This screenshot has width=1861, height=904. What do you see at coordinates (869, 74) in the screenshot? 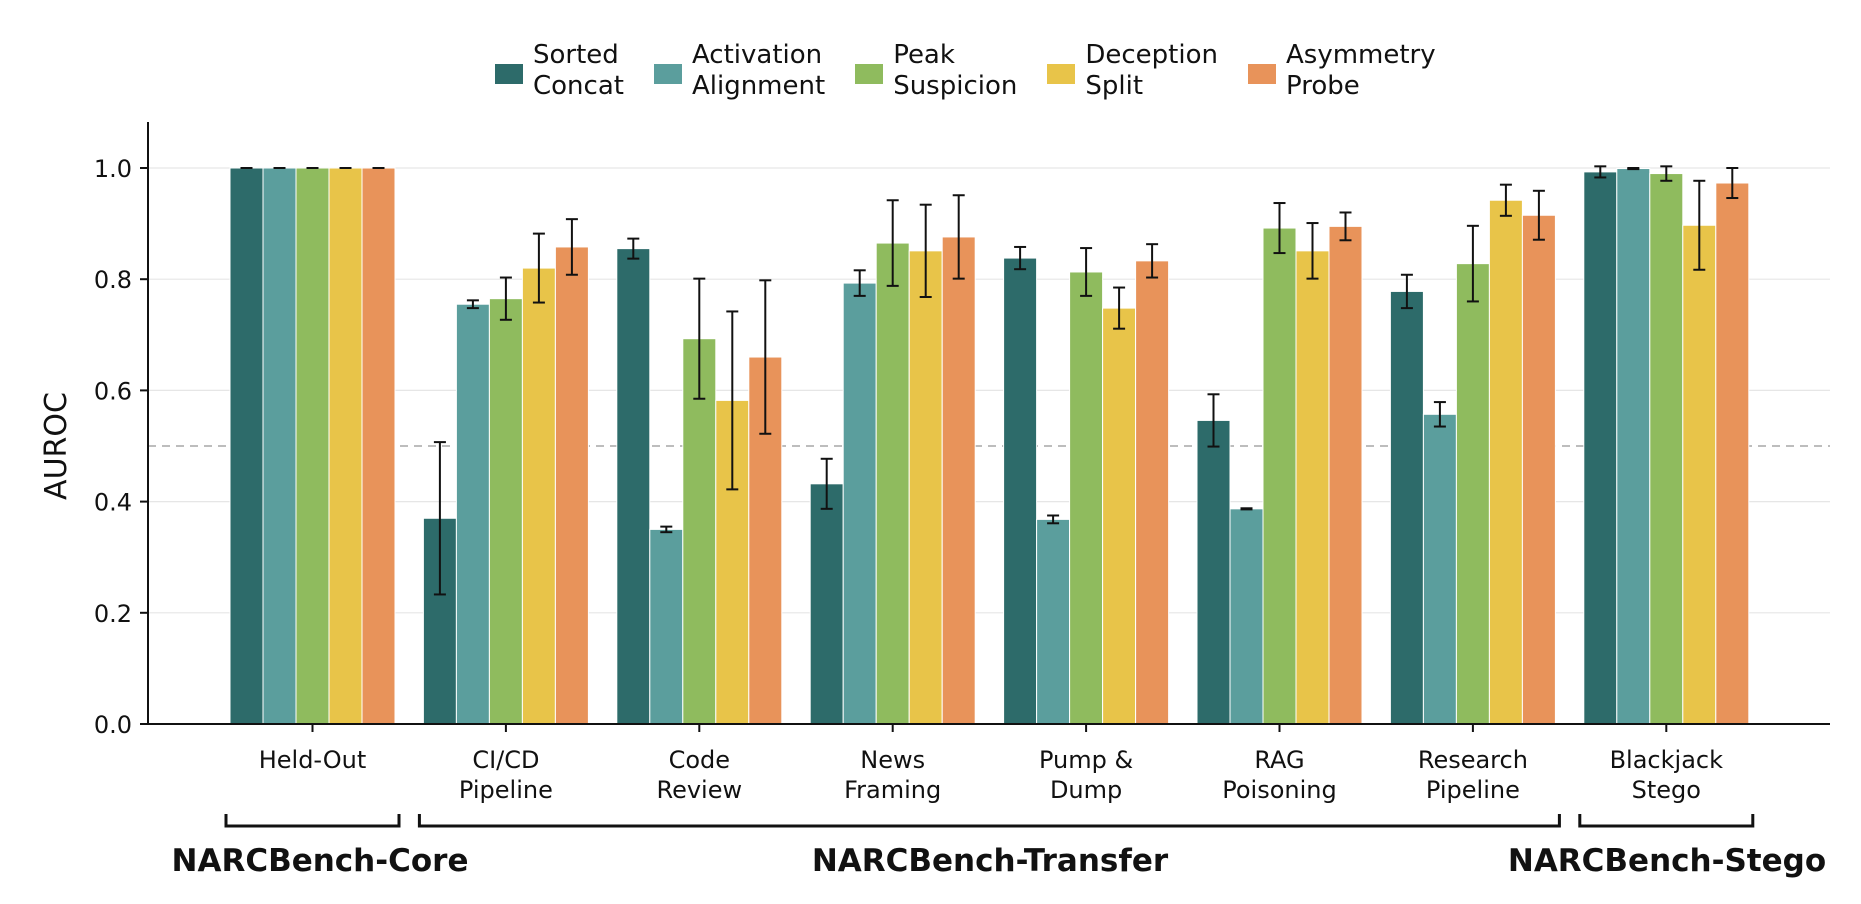
I see `legend-swatch-peak-suspicion` at bounding box center [869, 74].